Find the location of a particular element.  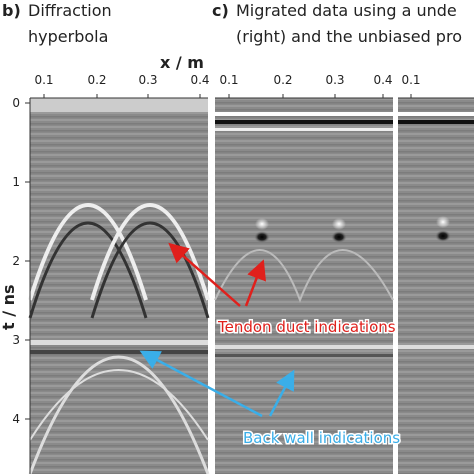

panel-title: (right) and the unbiased pro is located at coordinates (349, 36).